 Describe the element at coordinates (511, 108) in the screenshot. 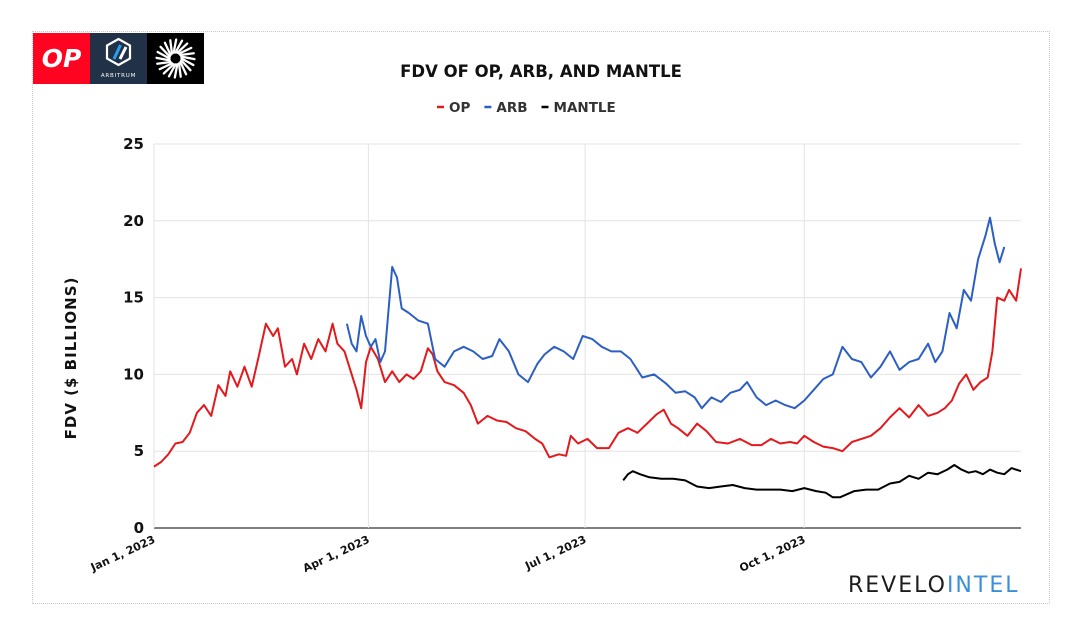

I see `legend-label: ARB` at that location.